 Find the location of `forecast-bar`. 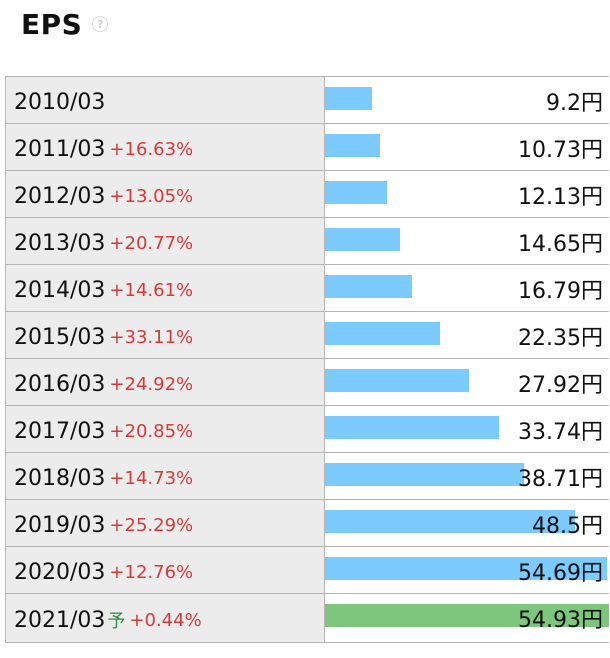

forecast-bar is located at coordinates (467, 615).